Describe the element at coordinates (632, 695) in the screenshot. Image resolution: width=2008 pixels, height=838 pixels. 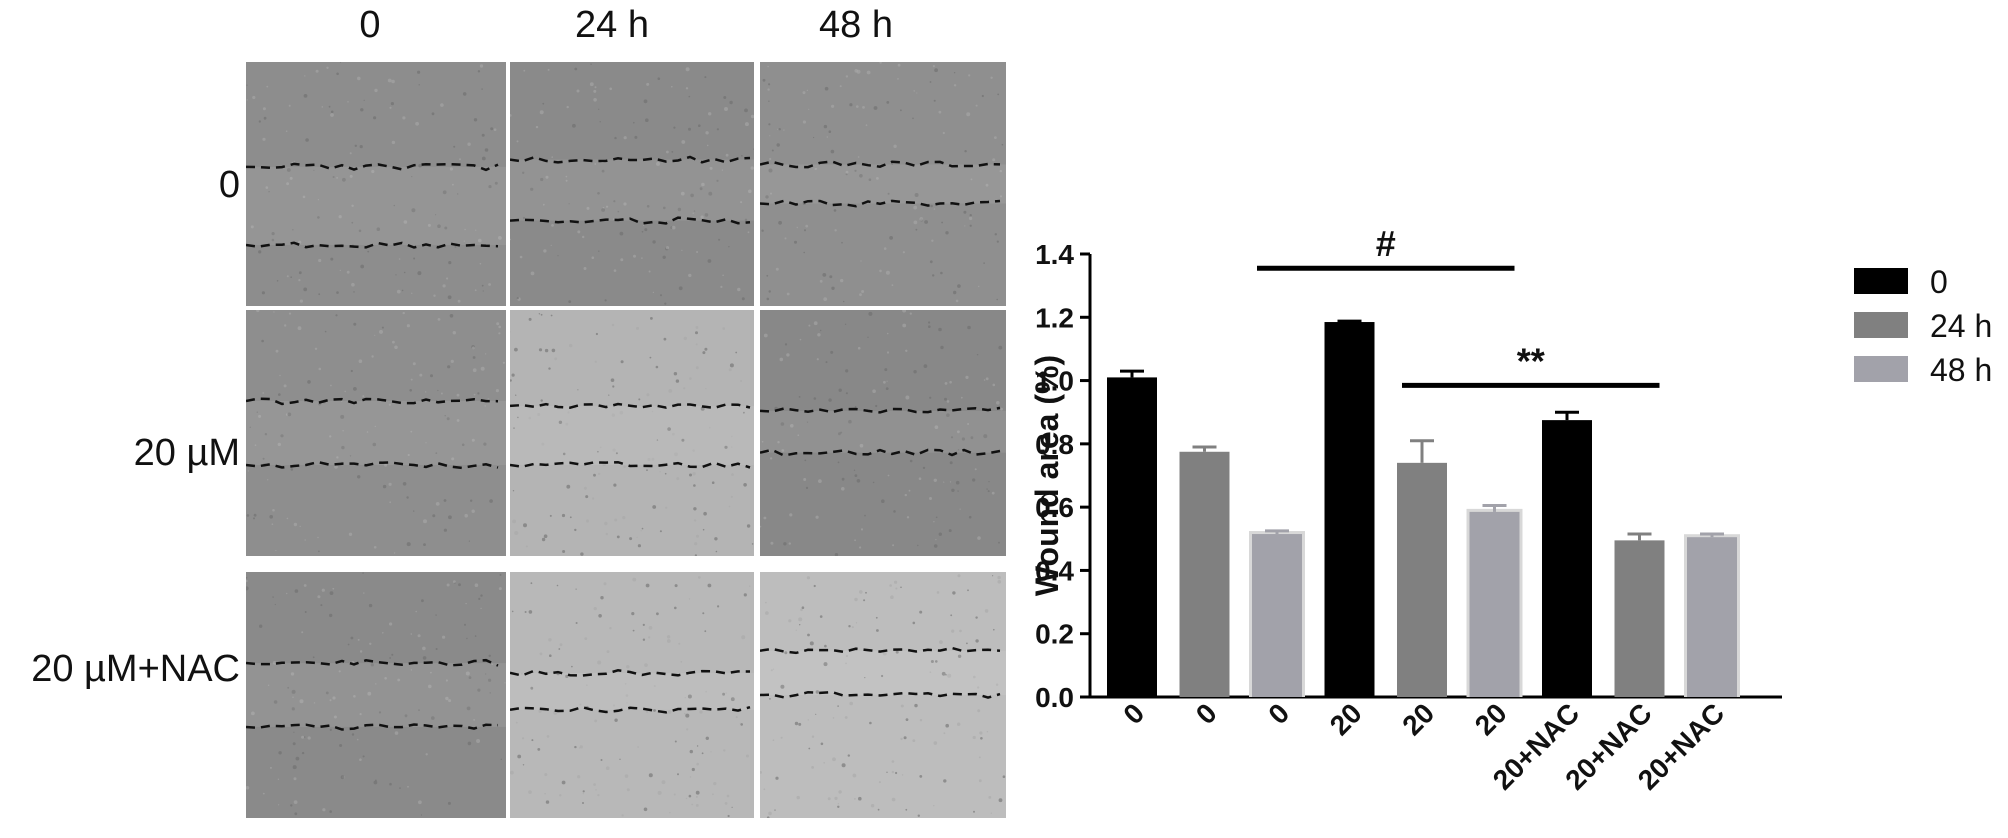
I see `micrograph-r2-c1` at that location.